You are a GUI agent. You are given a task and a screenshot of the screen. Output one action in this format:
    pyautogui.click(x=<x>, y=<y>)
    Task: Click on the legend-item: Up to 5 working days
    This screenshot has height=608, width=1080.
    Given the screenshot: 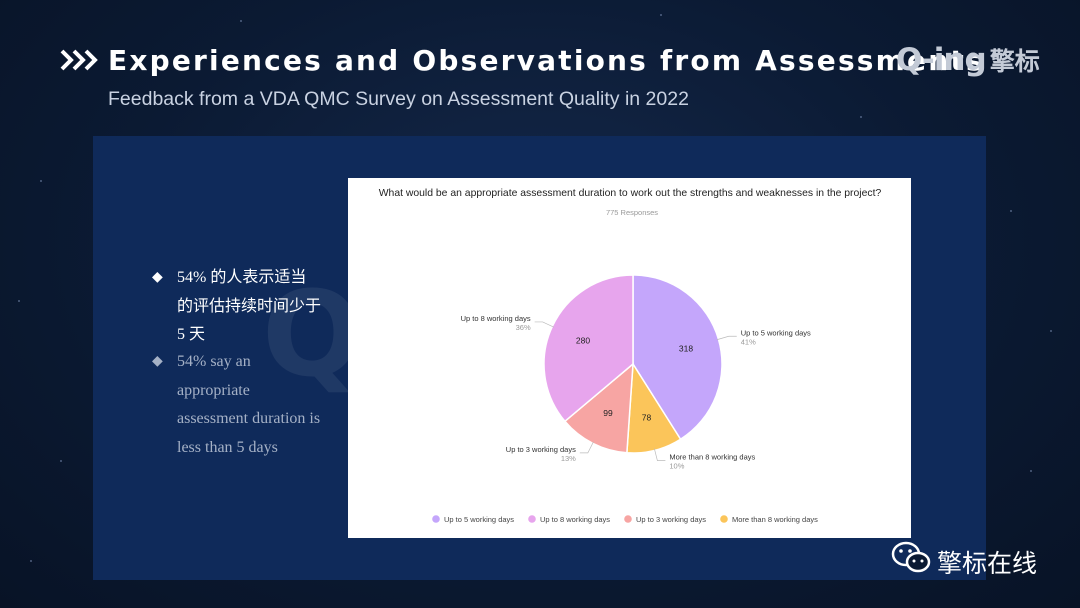 What is the action you would take?
    pyautogui.click(x=473, y=519)
    